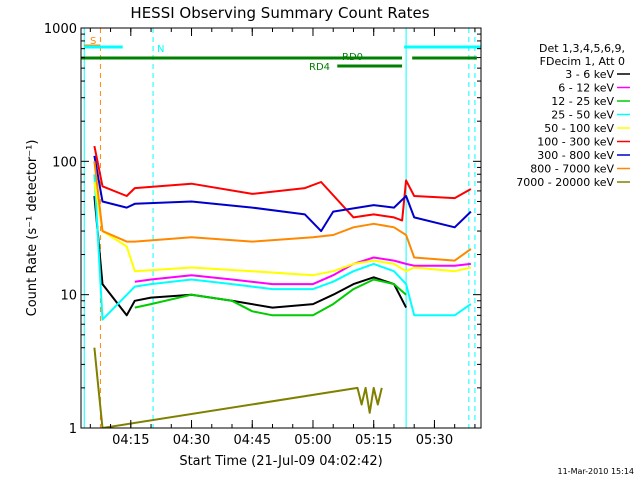 This screenshot has width=640, height=480. Describe the element at coordinates (130, 440) in the screenshot. I see `x-tick-label: 04:15` at that location.